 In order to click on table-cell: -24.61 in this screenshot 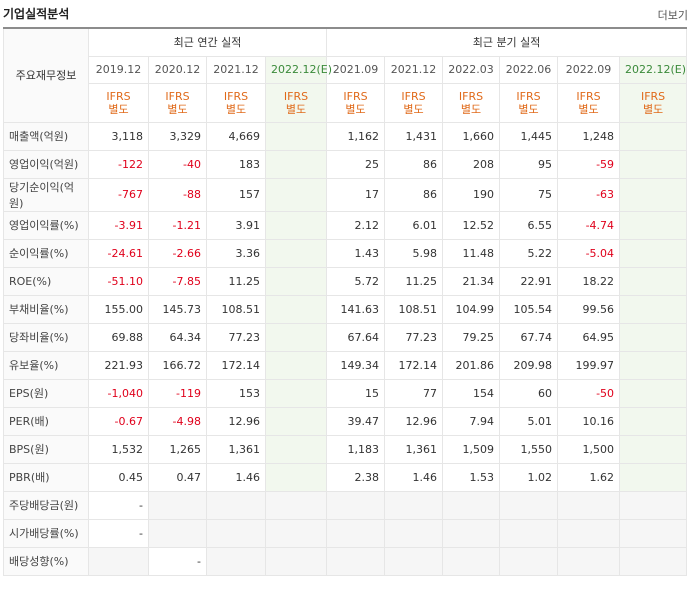, I will do `click(118, 253)`.